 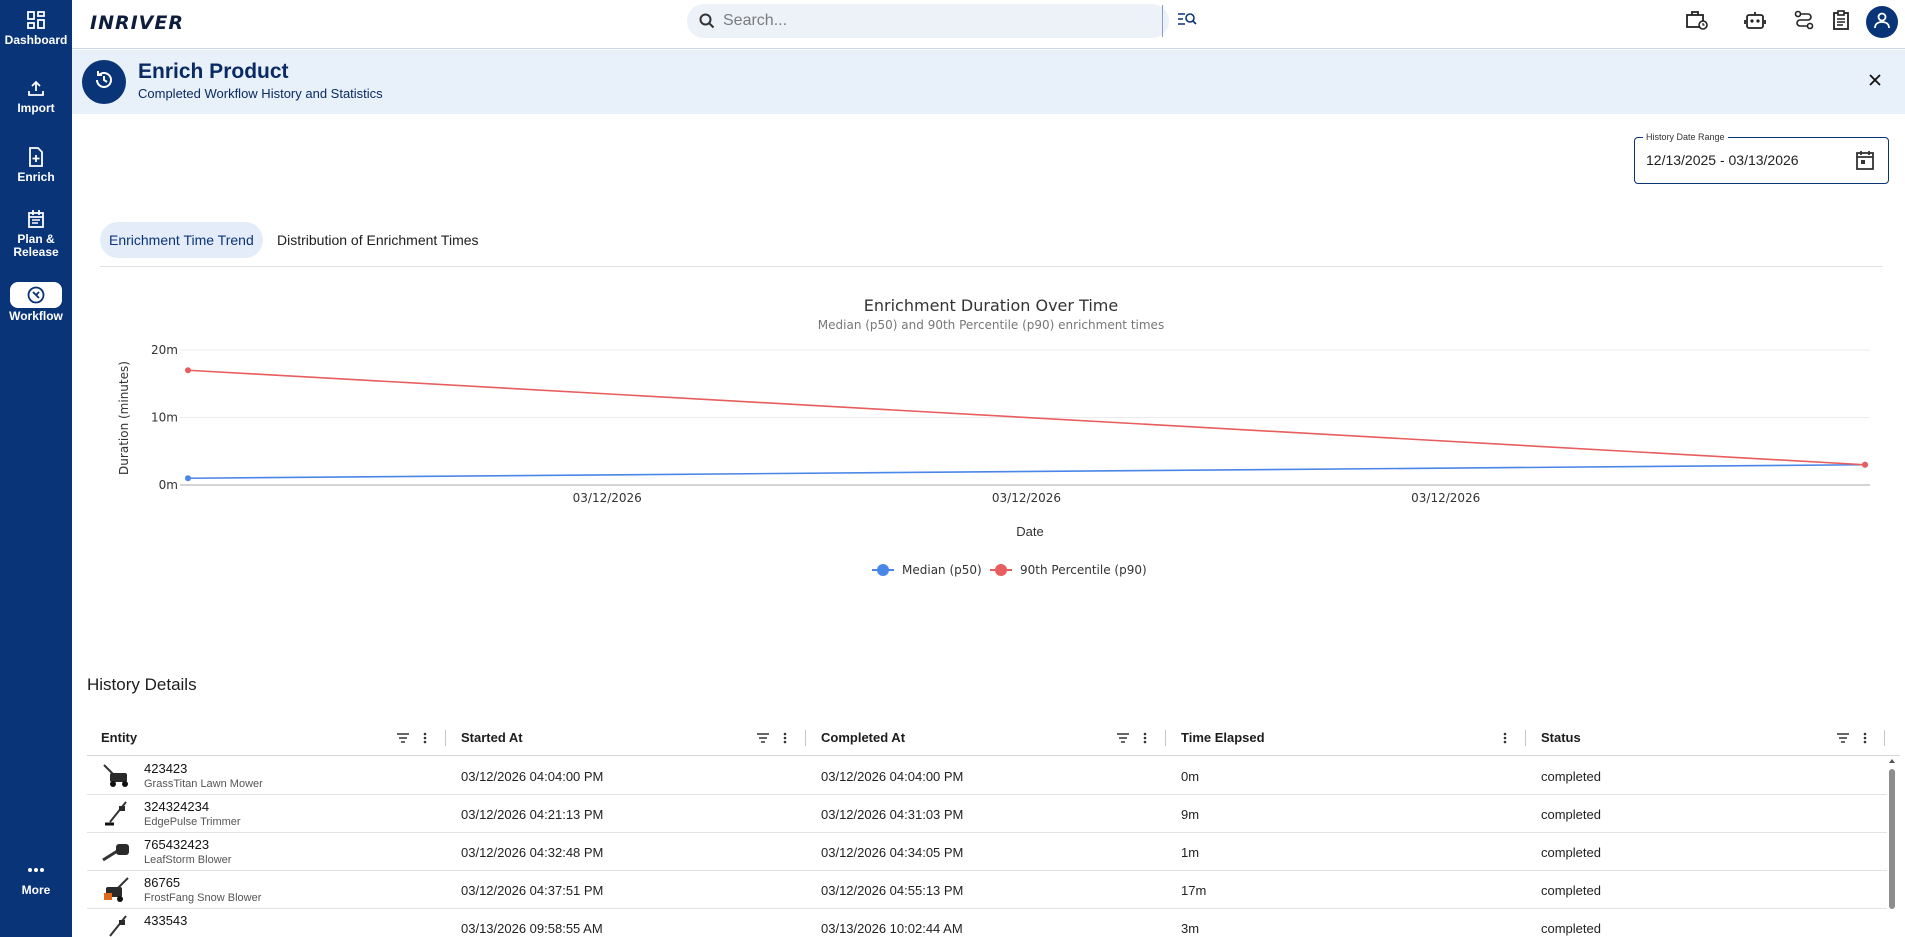 I want to click on tab-enrichment-time-trend: Enrichment Time Trend, so click(x=181, y=240).